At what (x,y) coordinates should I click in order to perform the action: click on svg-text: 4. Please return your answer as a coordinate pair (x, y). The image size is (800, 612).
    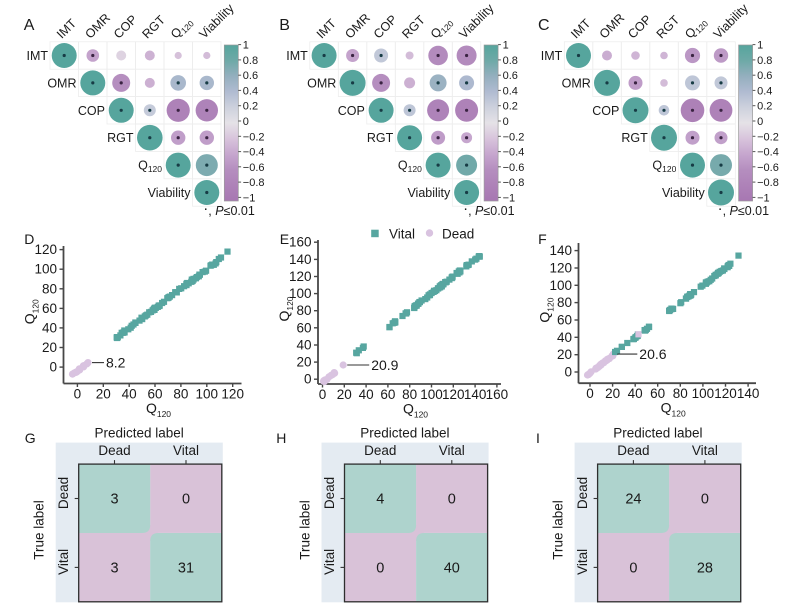
    Looking at the image, I should click on (380, 500).